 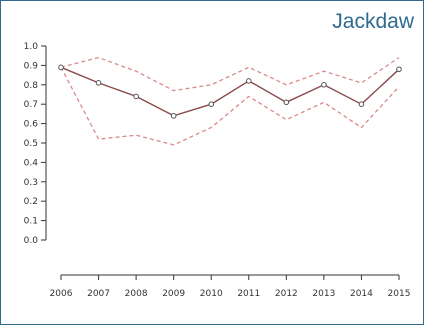 What do you see at coordinates (361, 294) in the screenshot?
I see `x-tick-label: 2014` at bounding box center [361, 294].